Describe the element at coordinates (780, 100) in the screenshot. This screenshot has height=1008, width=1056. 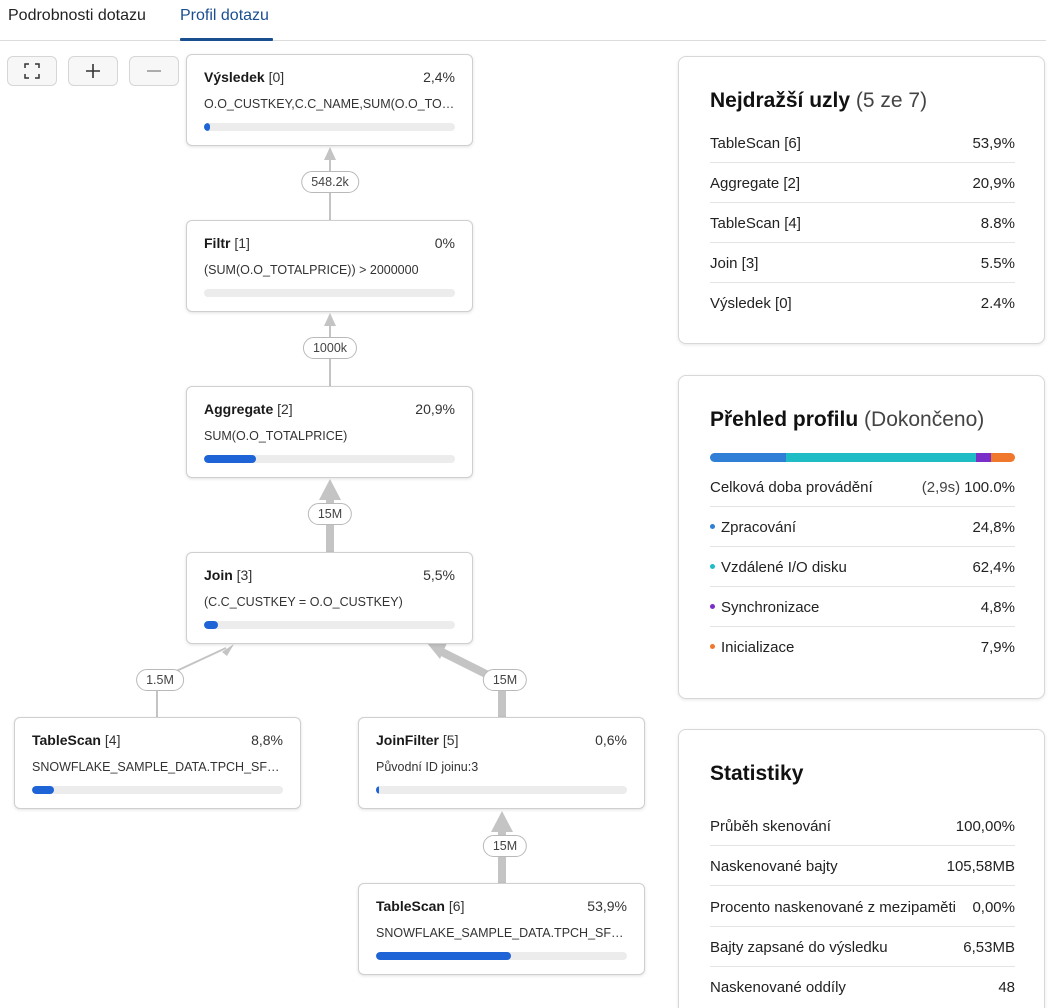
I see `panel-title-text: Nejdražší uzly` at that location.